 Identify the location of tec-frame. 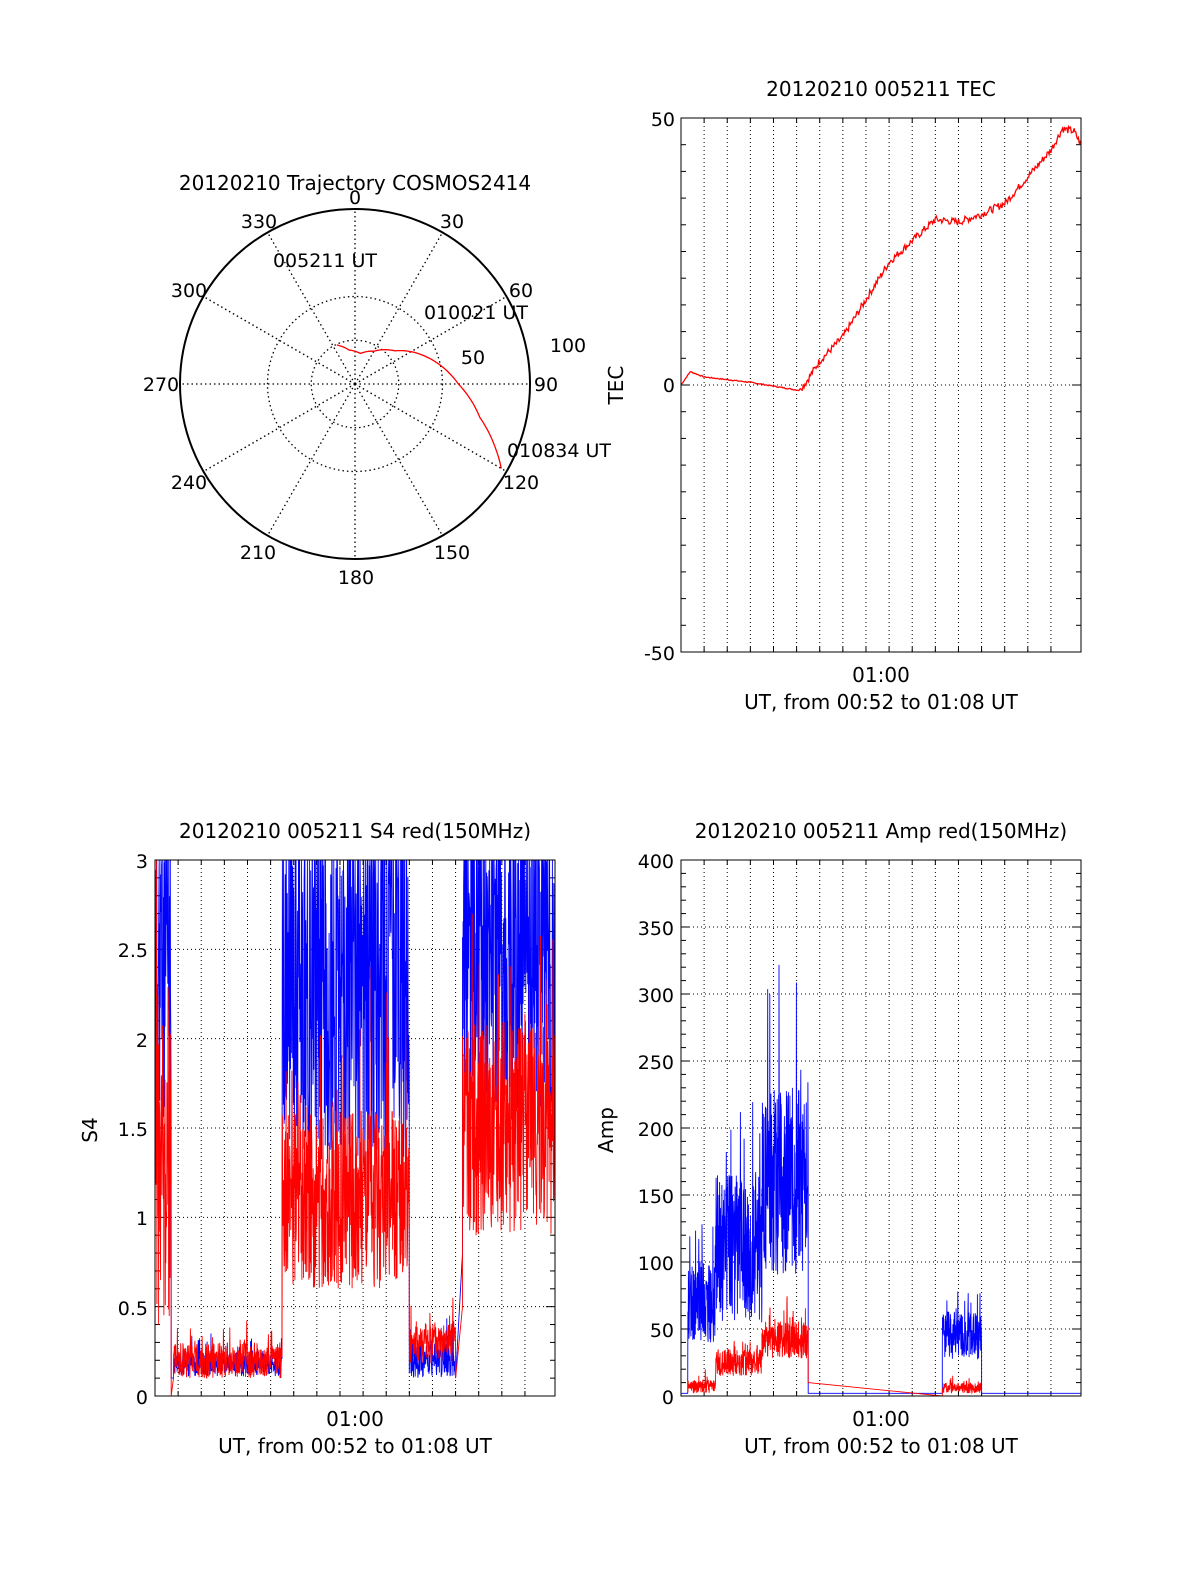
(881, 385).